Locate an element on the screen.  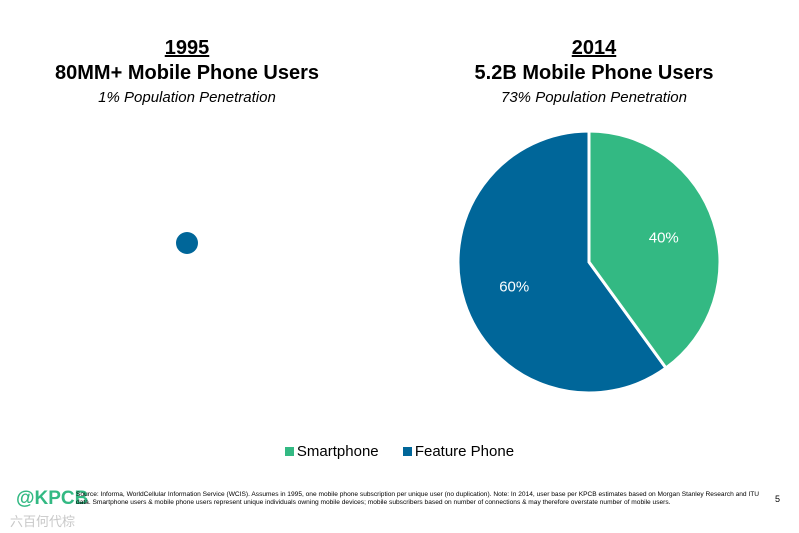
year-2014: 2014 is located at coordinates (594, 48).